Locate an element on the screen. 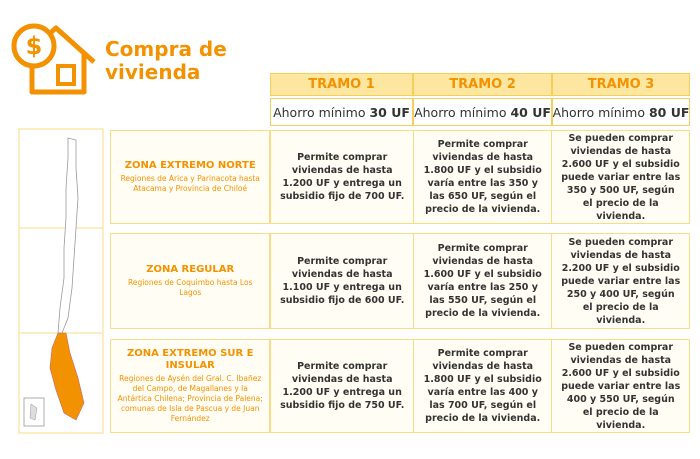 This screenshot has width=700, height=459. title: Compra de vivienda is located at coordinates (166, 60).